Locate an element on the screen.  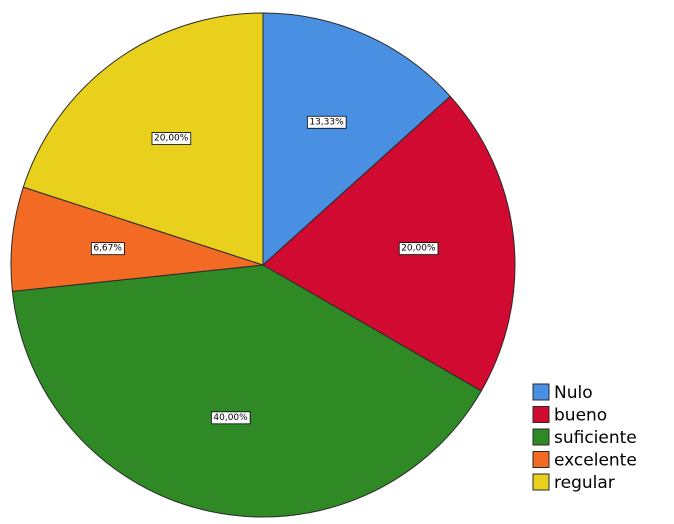
slice-label-bueno: 20,00% is located at coordinates (418, 249).